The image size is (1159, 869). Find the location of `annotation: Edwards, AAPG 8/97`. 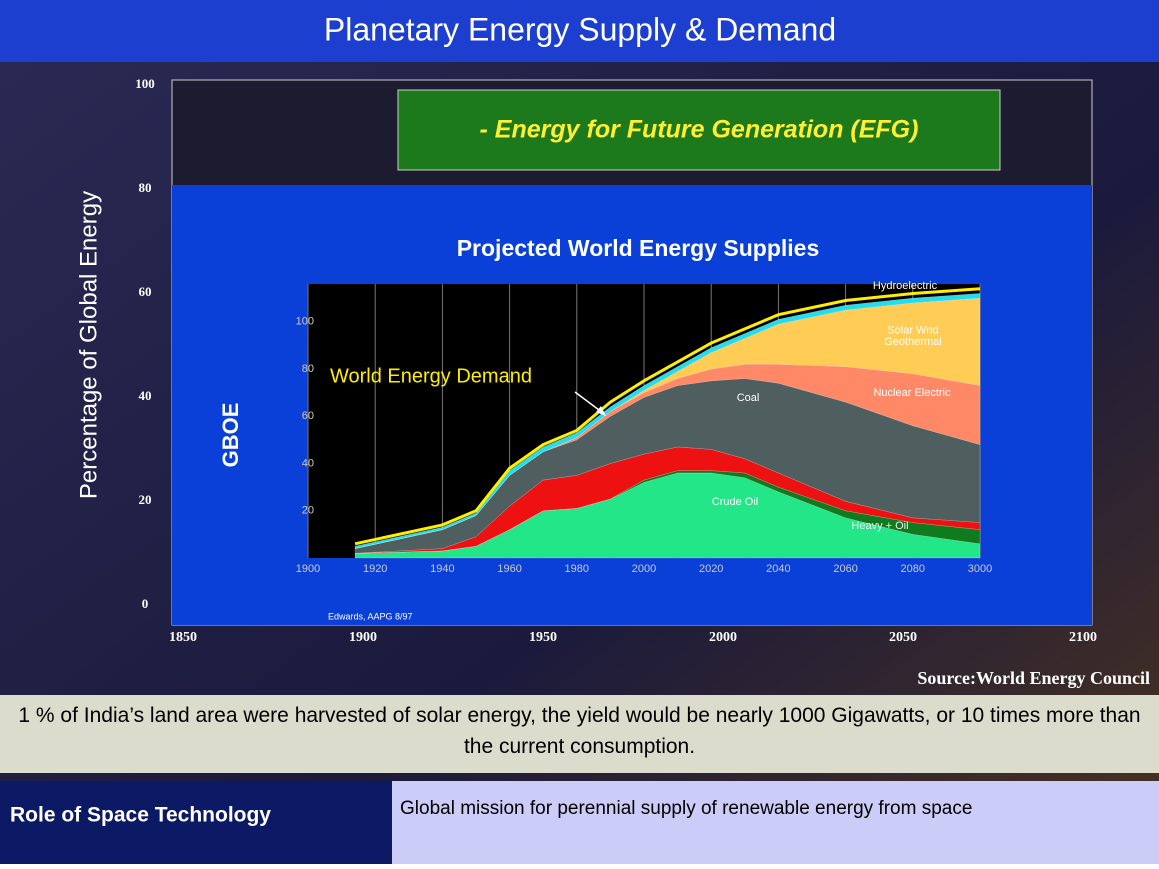

annotation: Edwards, AAPG 8/97 is located at coordinates (370, 616).